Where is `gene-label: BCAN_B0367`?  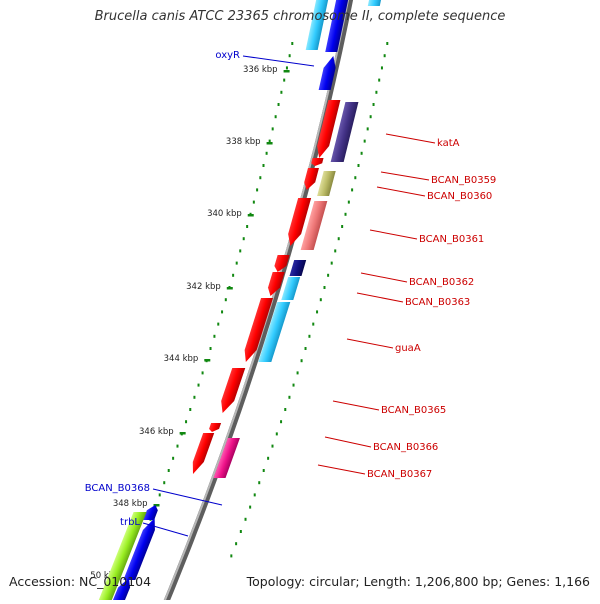 gene-label: BCAN_B0367 is located at coordinates (399, 474).